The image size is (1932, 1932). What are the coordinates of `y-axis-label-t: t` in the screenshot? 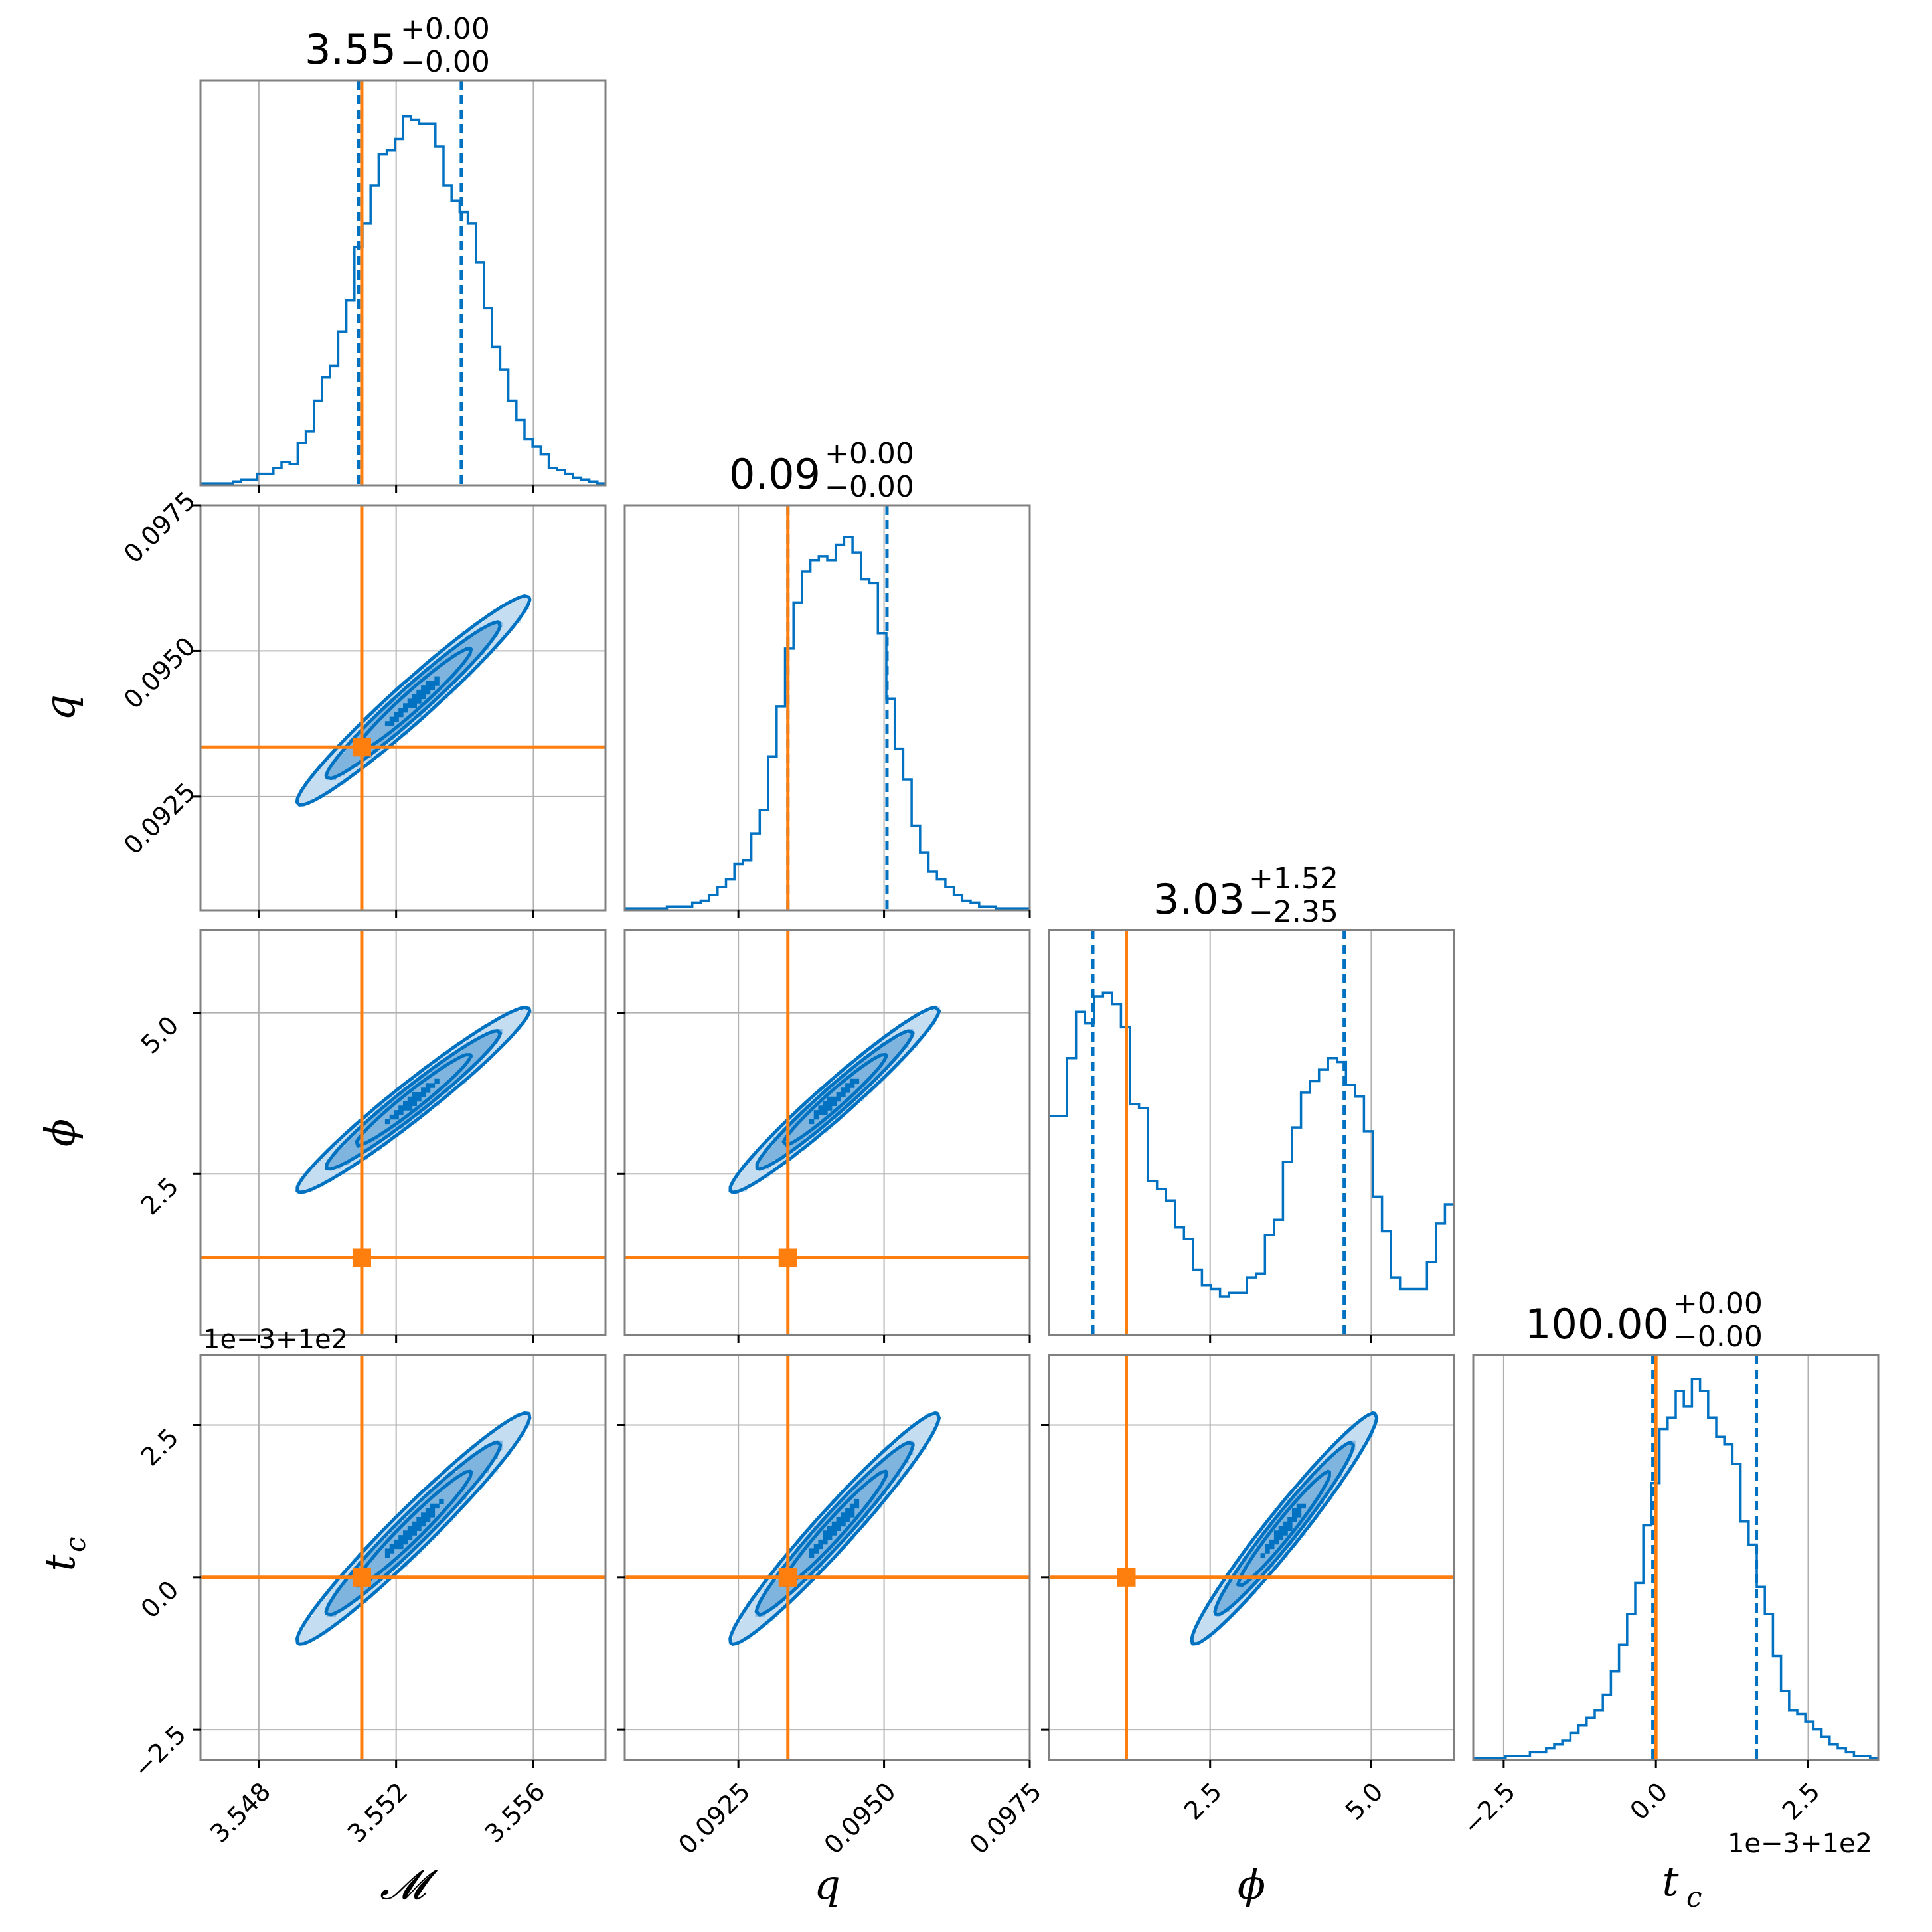 It's located at (60, 1562).